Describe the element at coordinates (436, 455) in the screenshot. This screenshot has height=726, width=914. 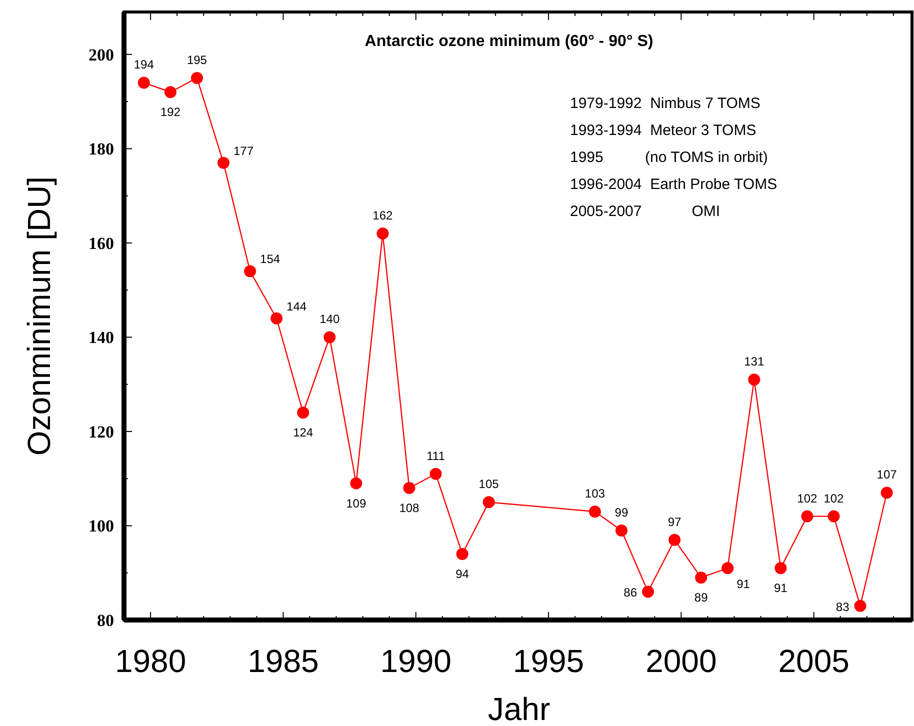
I see `data-label: 111` at that location.